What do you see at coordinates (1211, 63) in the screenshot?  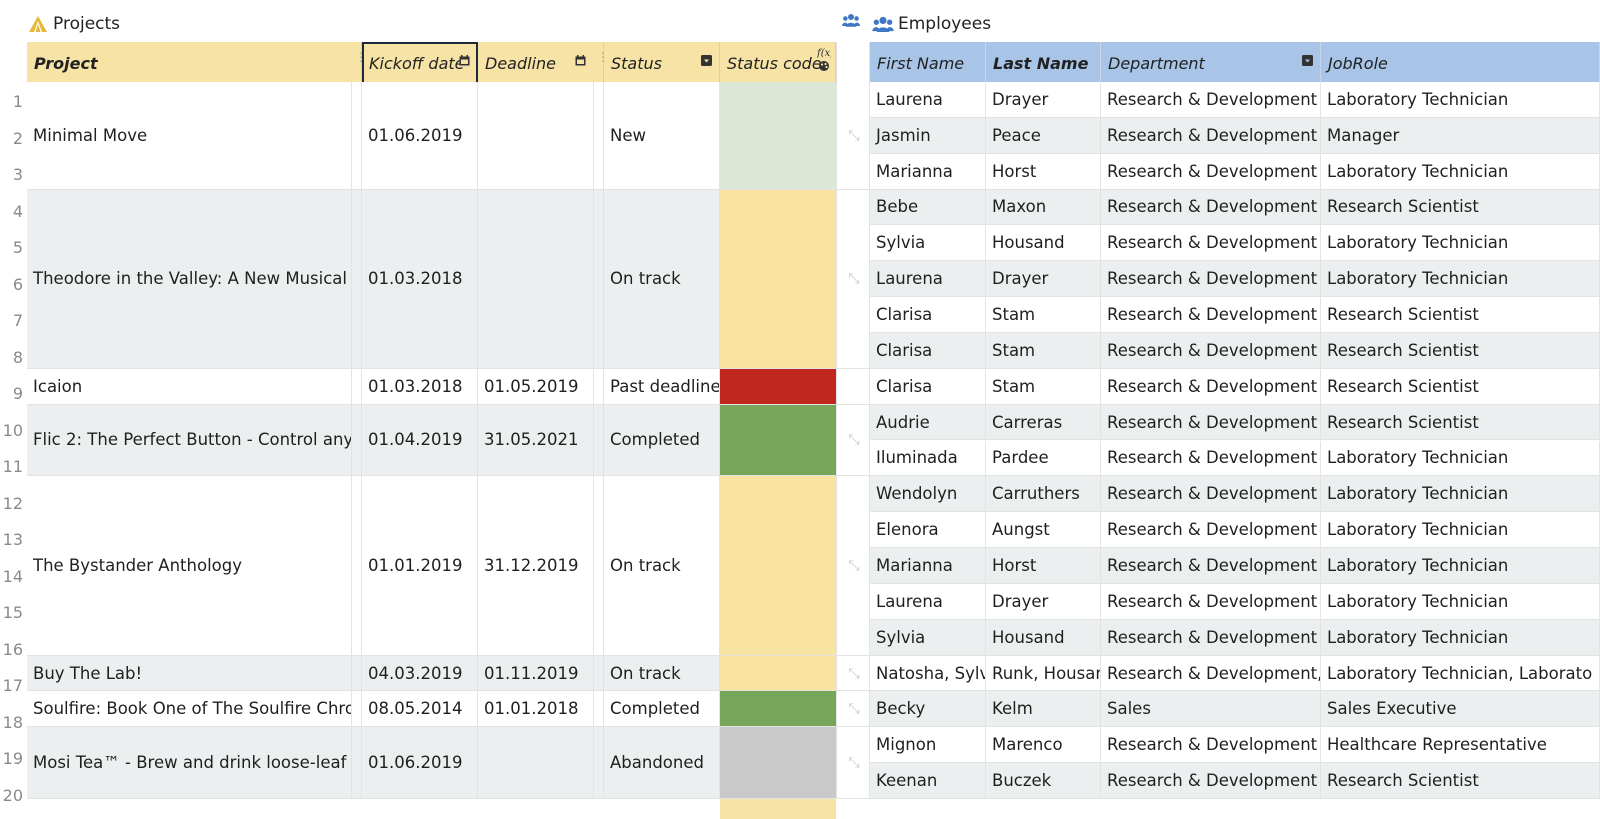 I see `column-header-department: Department` at bounding box center [1211, 63].